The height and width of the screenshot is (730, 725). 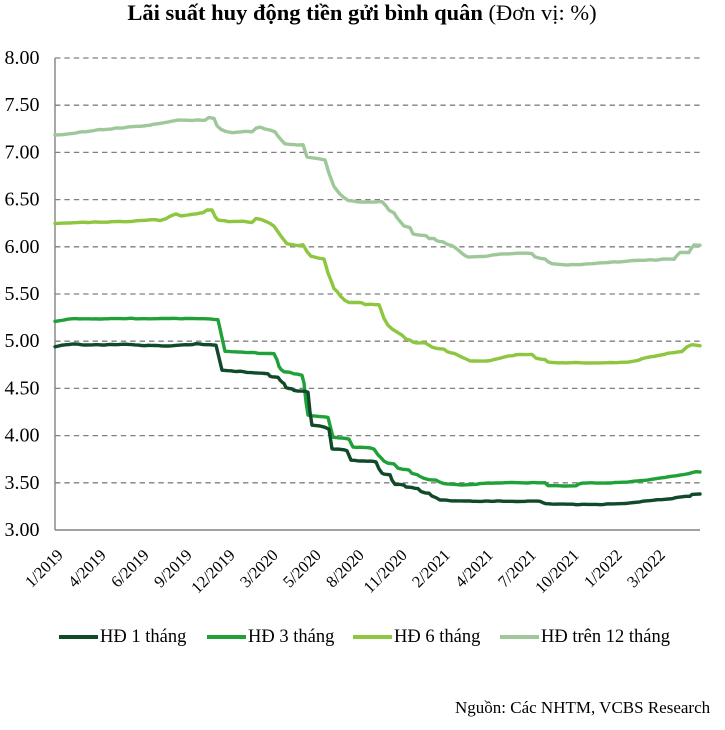 What do you see at coordinates (143, 637) in the screenshot?
I see `svg-text: HĐ 1 tháng` at bounding box center [143, 637].